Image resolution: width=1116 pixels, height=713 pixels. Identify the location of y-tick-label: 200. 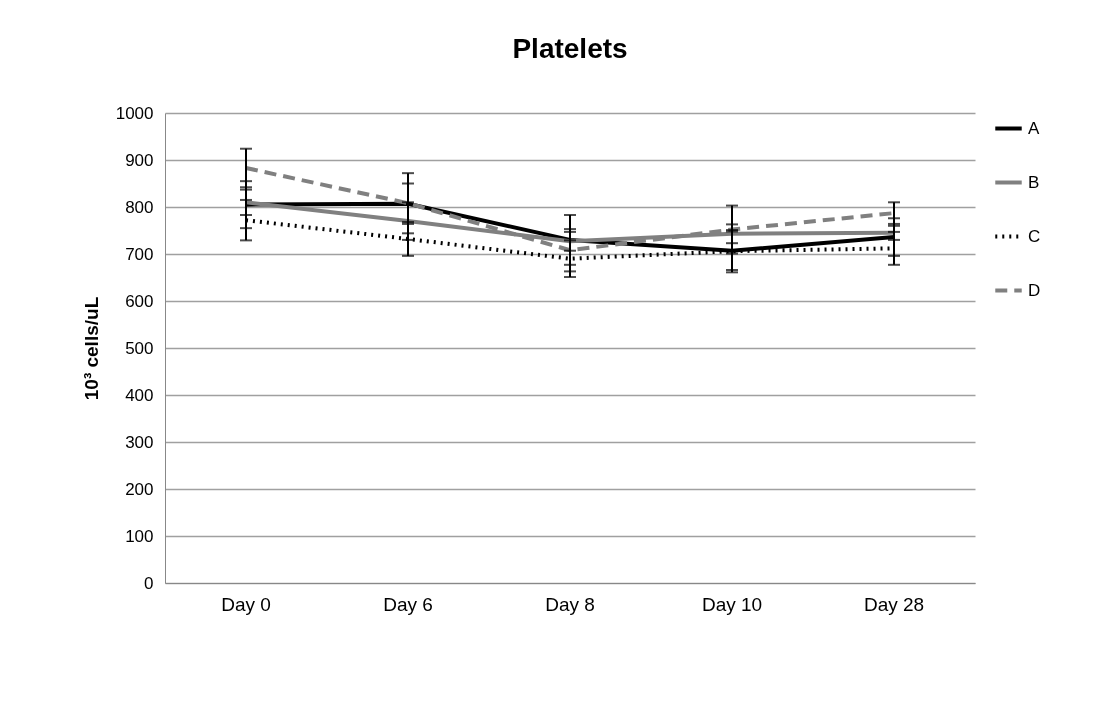
(139, 489).